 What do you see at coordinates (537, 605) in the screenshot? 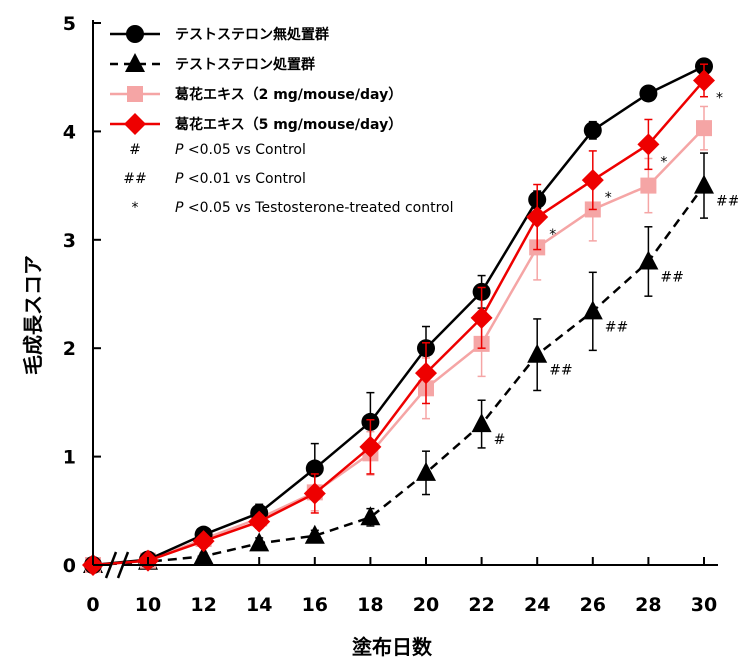
I see `x-tick-label: 24` at bounding box center [537, 605].